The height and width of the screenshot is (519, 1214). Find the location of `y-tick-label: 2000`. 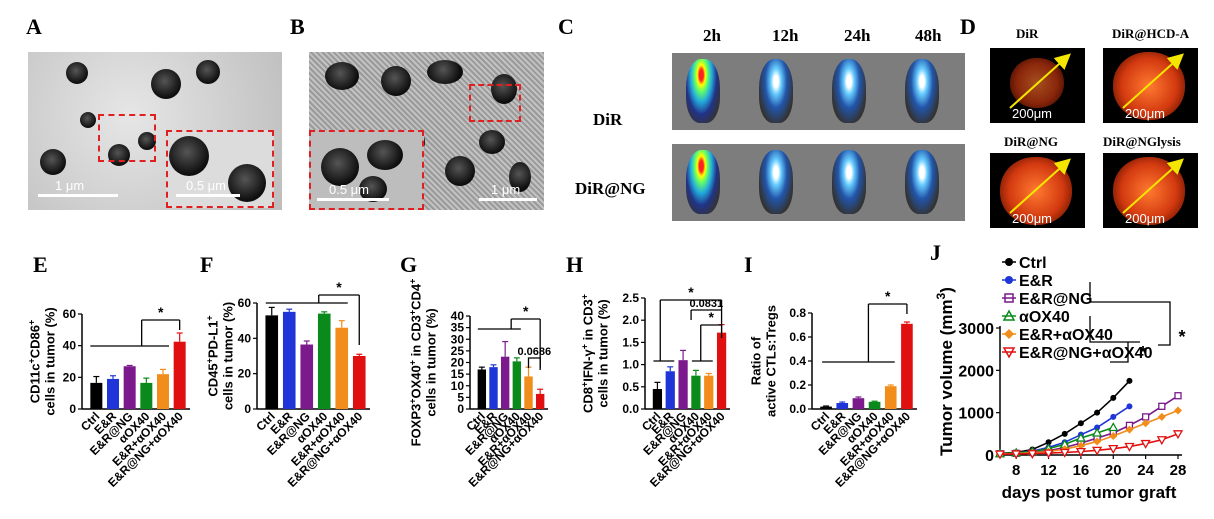

y-tick-label: 2000 is located at coordinates (976, 371).